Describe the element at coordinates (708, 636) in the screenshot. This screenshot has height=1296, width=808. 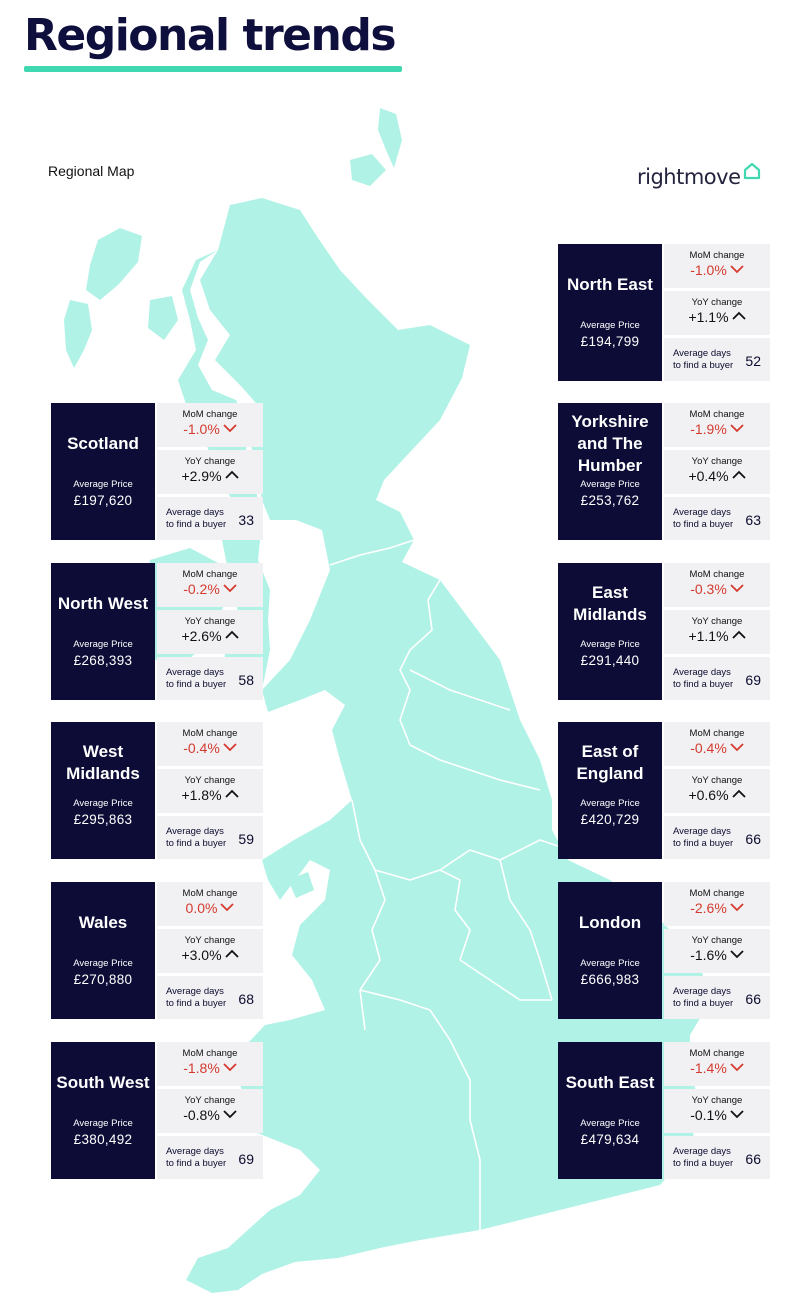
I see `yoy-change-value: +1.1%` at that location.